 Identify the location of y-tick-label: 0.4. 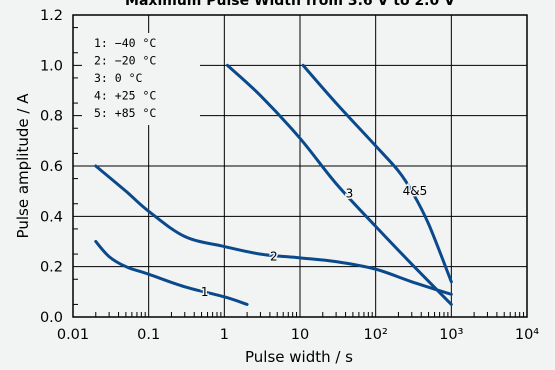
(51, 217).